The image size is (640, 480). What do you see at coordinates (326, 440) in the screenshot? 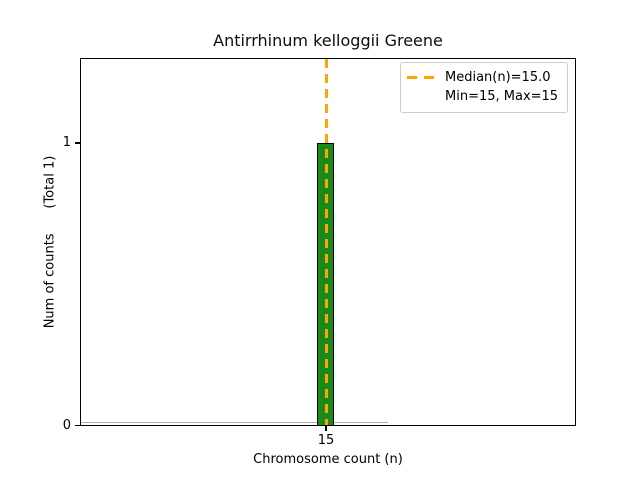
I see `x-tick-label-15: 15` at bounding box center [326, 440].